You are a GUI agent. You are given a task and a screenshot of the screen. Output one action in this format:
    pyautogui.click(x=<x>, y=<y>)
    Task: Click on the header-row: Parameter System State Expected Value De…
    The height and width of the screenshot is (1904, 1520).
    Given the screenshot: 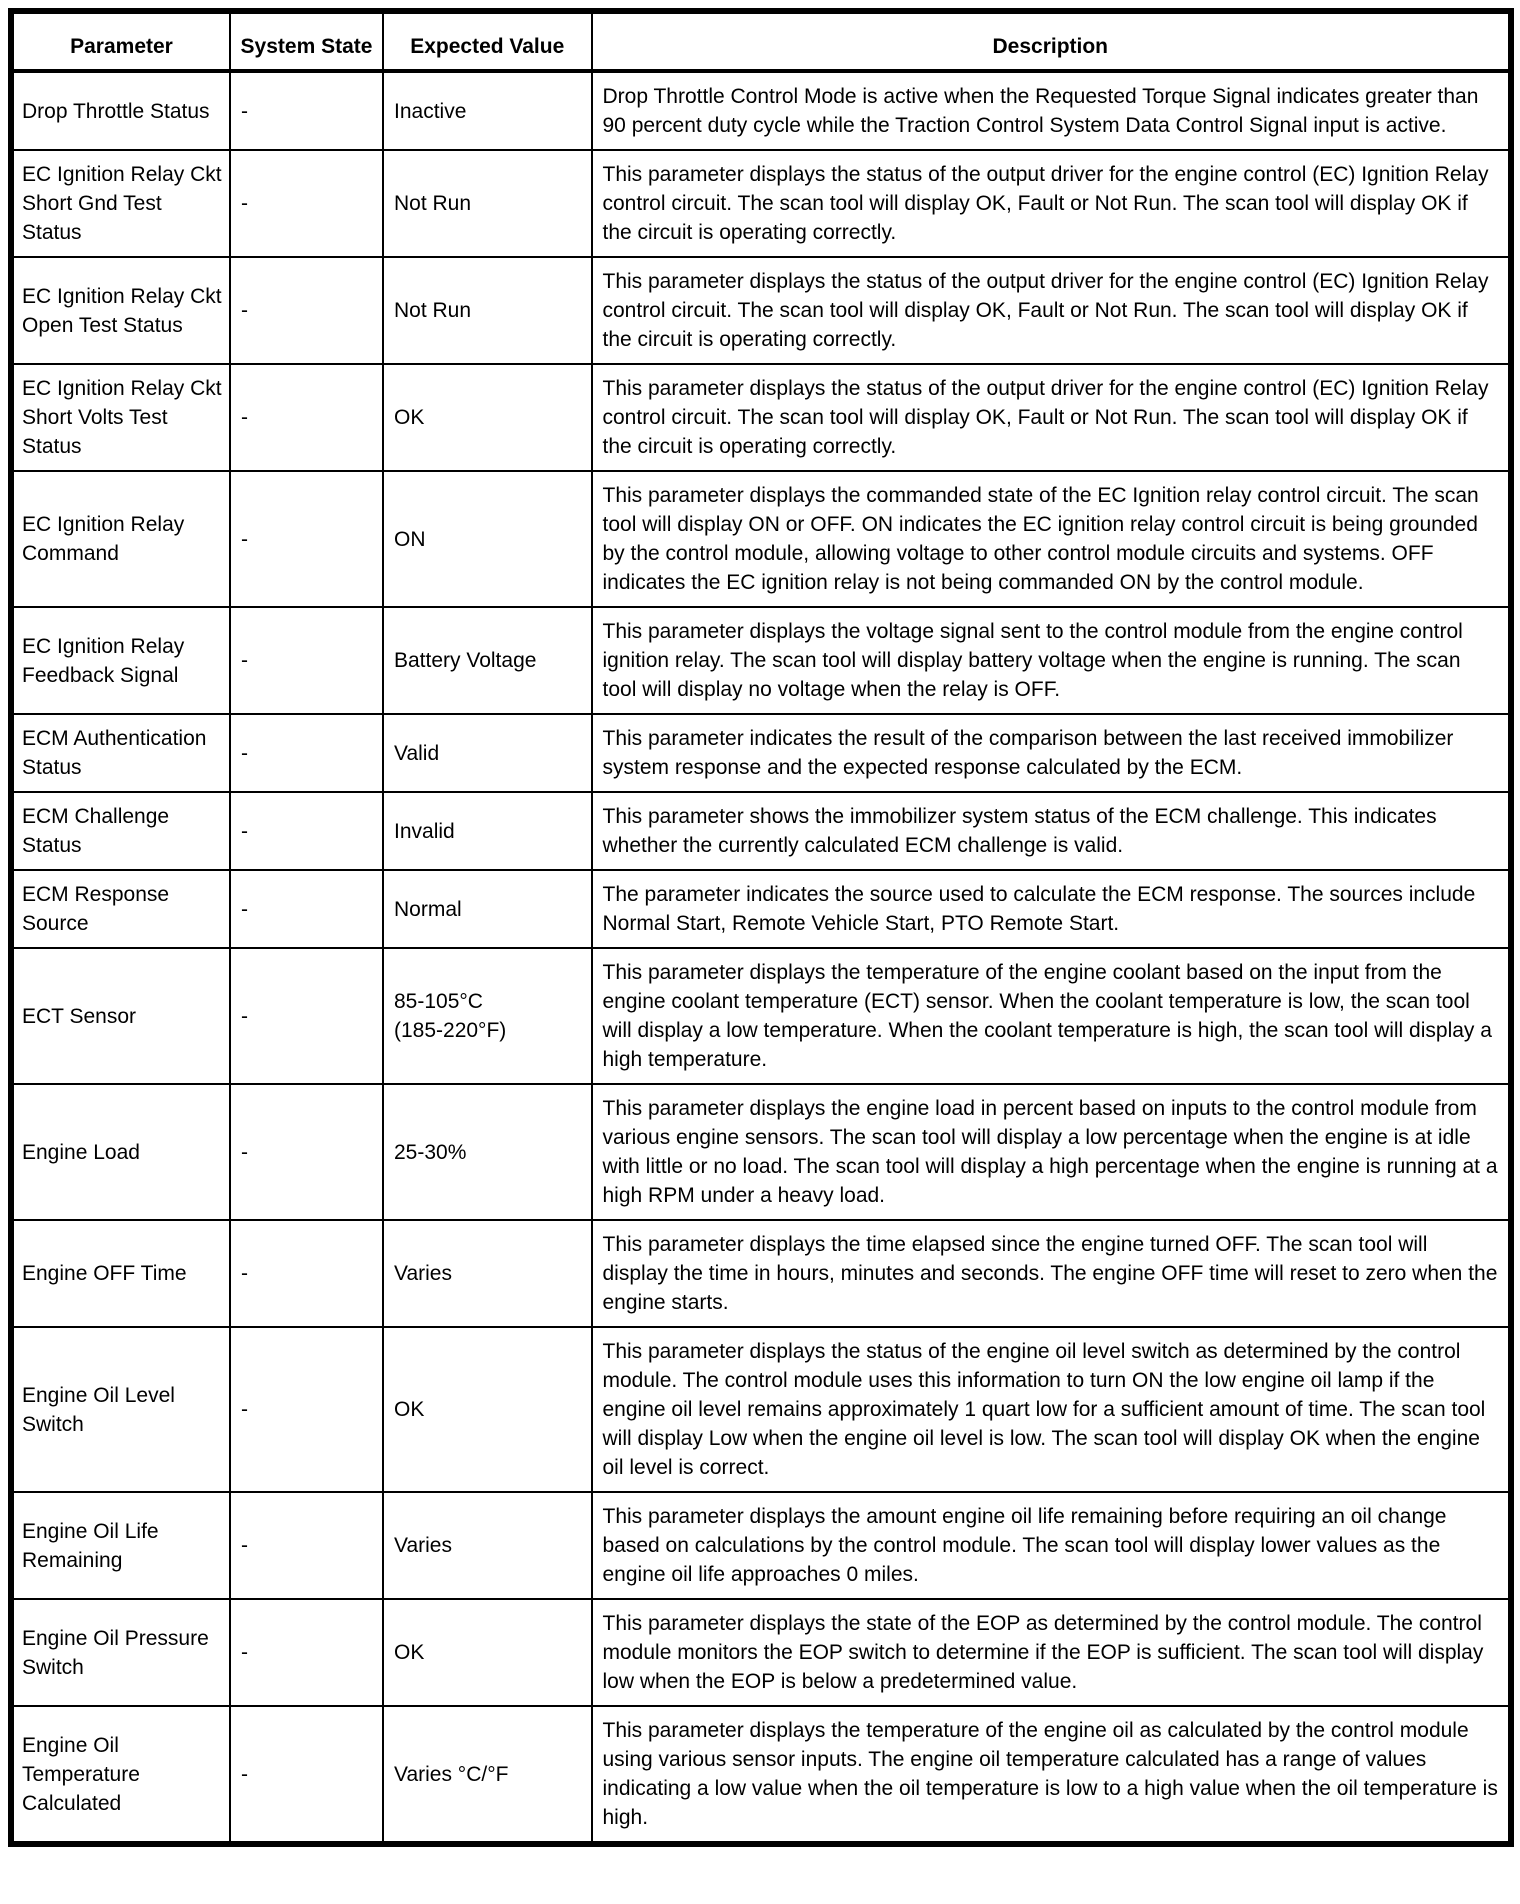 What is the action you would take?
    pyautogui.click(x=761, y=41)
    